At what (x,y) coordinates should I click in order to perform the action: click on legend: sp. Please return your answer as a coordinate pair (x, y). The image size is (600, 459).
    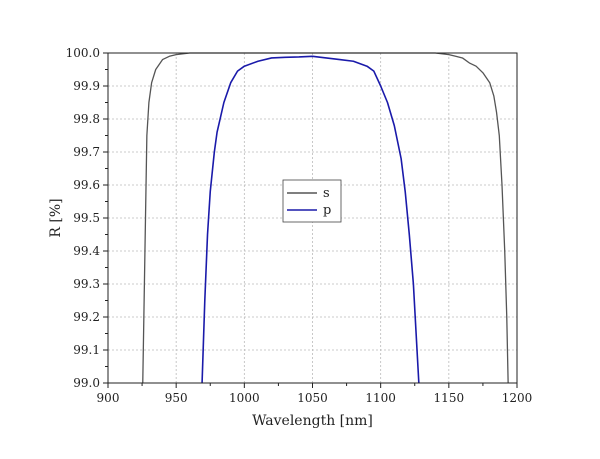
    Looking at the image, I should click on (312, 201).